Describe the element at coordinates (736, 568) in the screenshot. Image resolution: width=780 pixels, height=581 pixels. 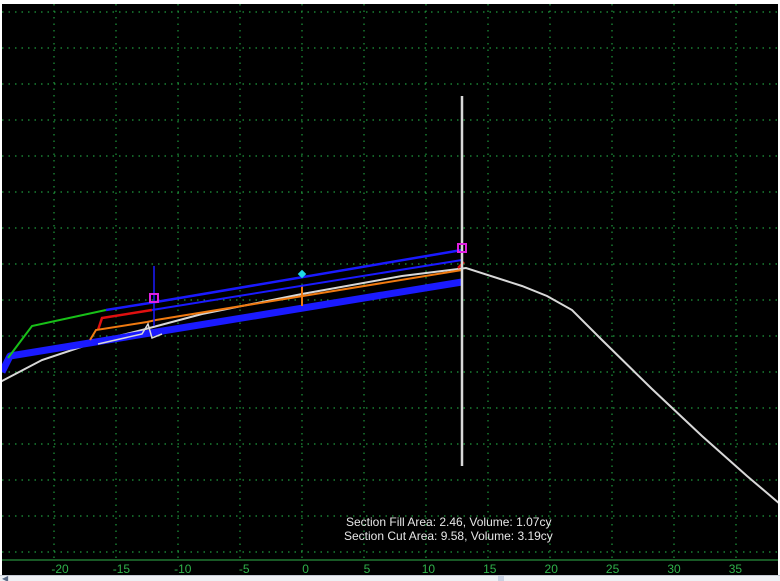
I see `x-tick-label: 35` at that location.